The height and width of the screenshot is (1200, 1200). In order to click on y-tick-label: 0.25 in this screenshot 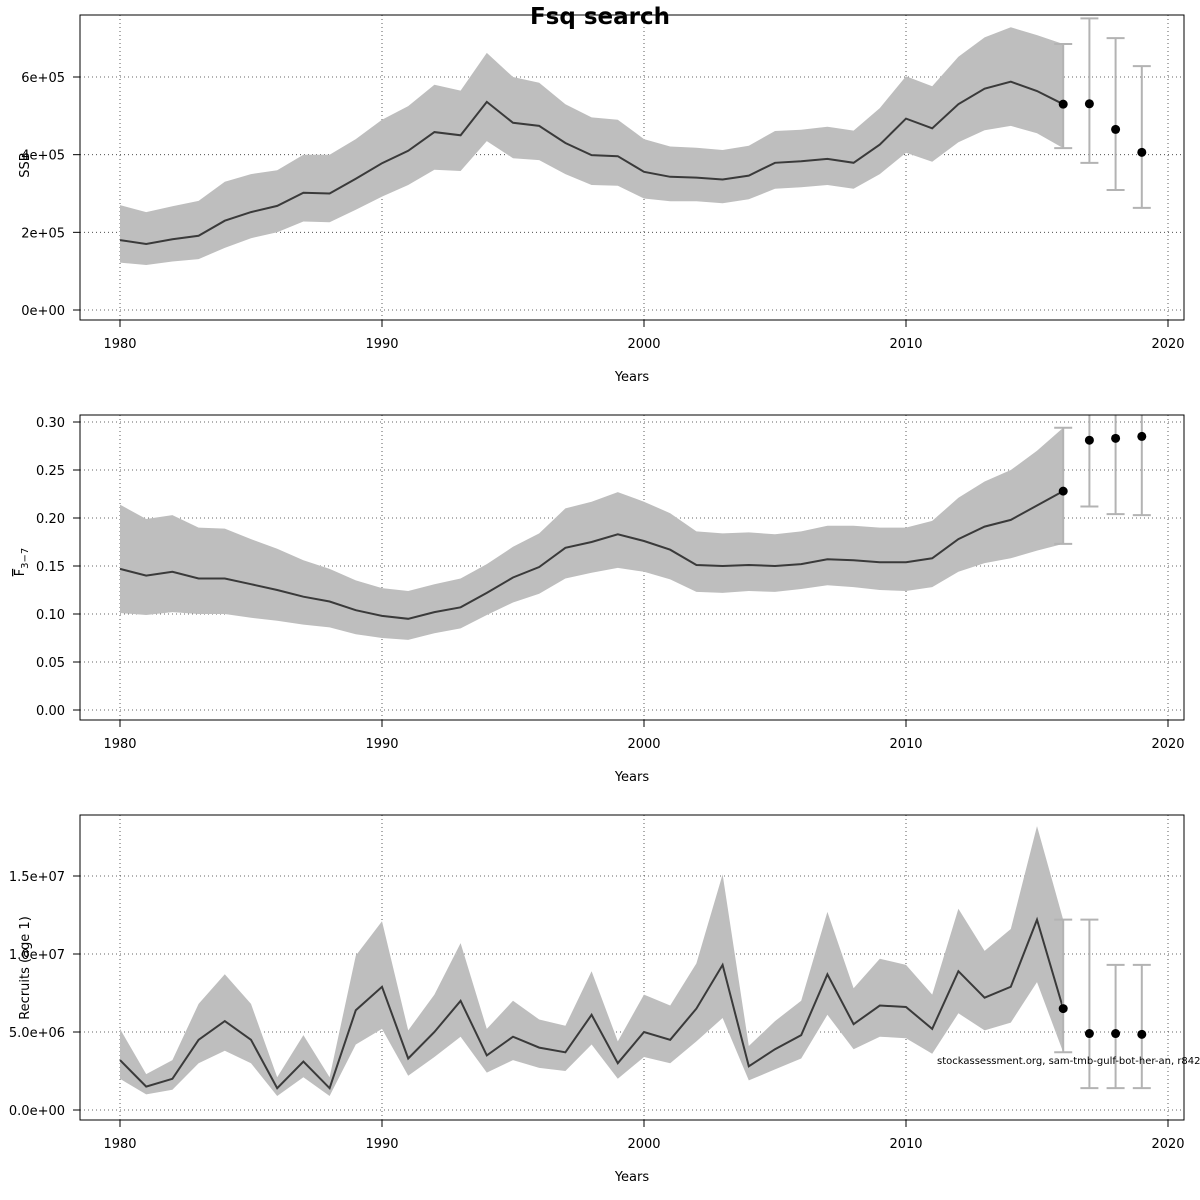, I will do `click(50, 471)`.